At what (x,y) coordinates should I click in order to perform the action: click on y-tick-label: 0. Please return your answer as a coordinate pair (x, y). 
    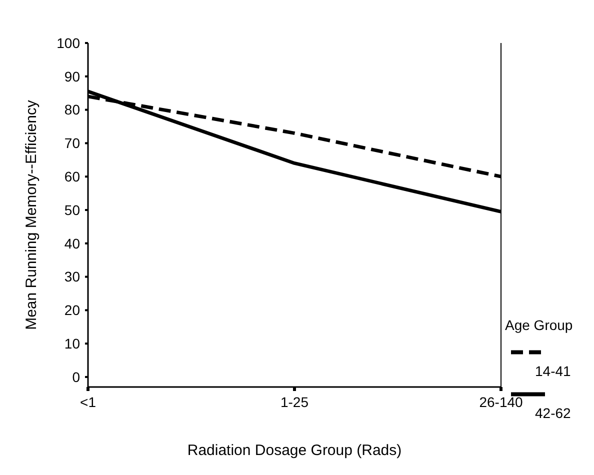
    Looking at the image, I should click on (76, 376).